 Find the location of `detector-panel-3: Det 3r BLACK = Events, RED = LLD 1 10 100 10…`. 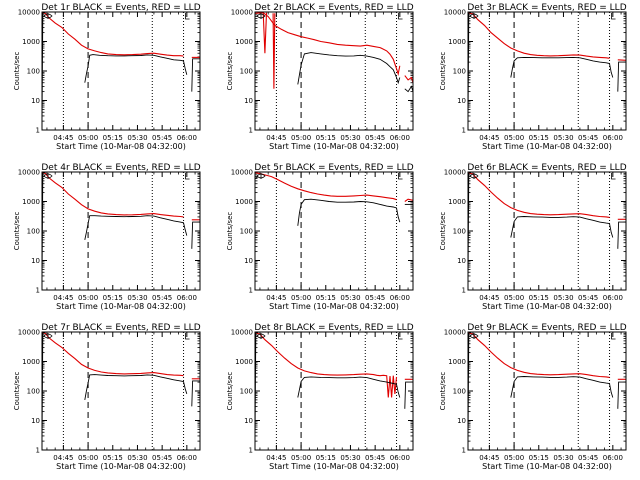

detector-panel-3: Det 3r BLACK = Events, RED = LLD 1 10 100 10… is located at coordinates (533, 77).